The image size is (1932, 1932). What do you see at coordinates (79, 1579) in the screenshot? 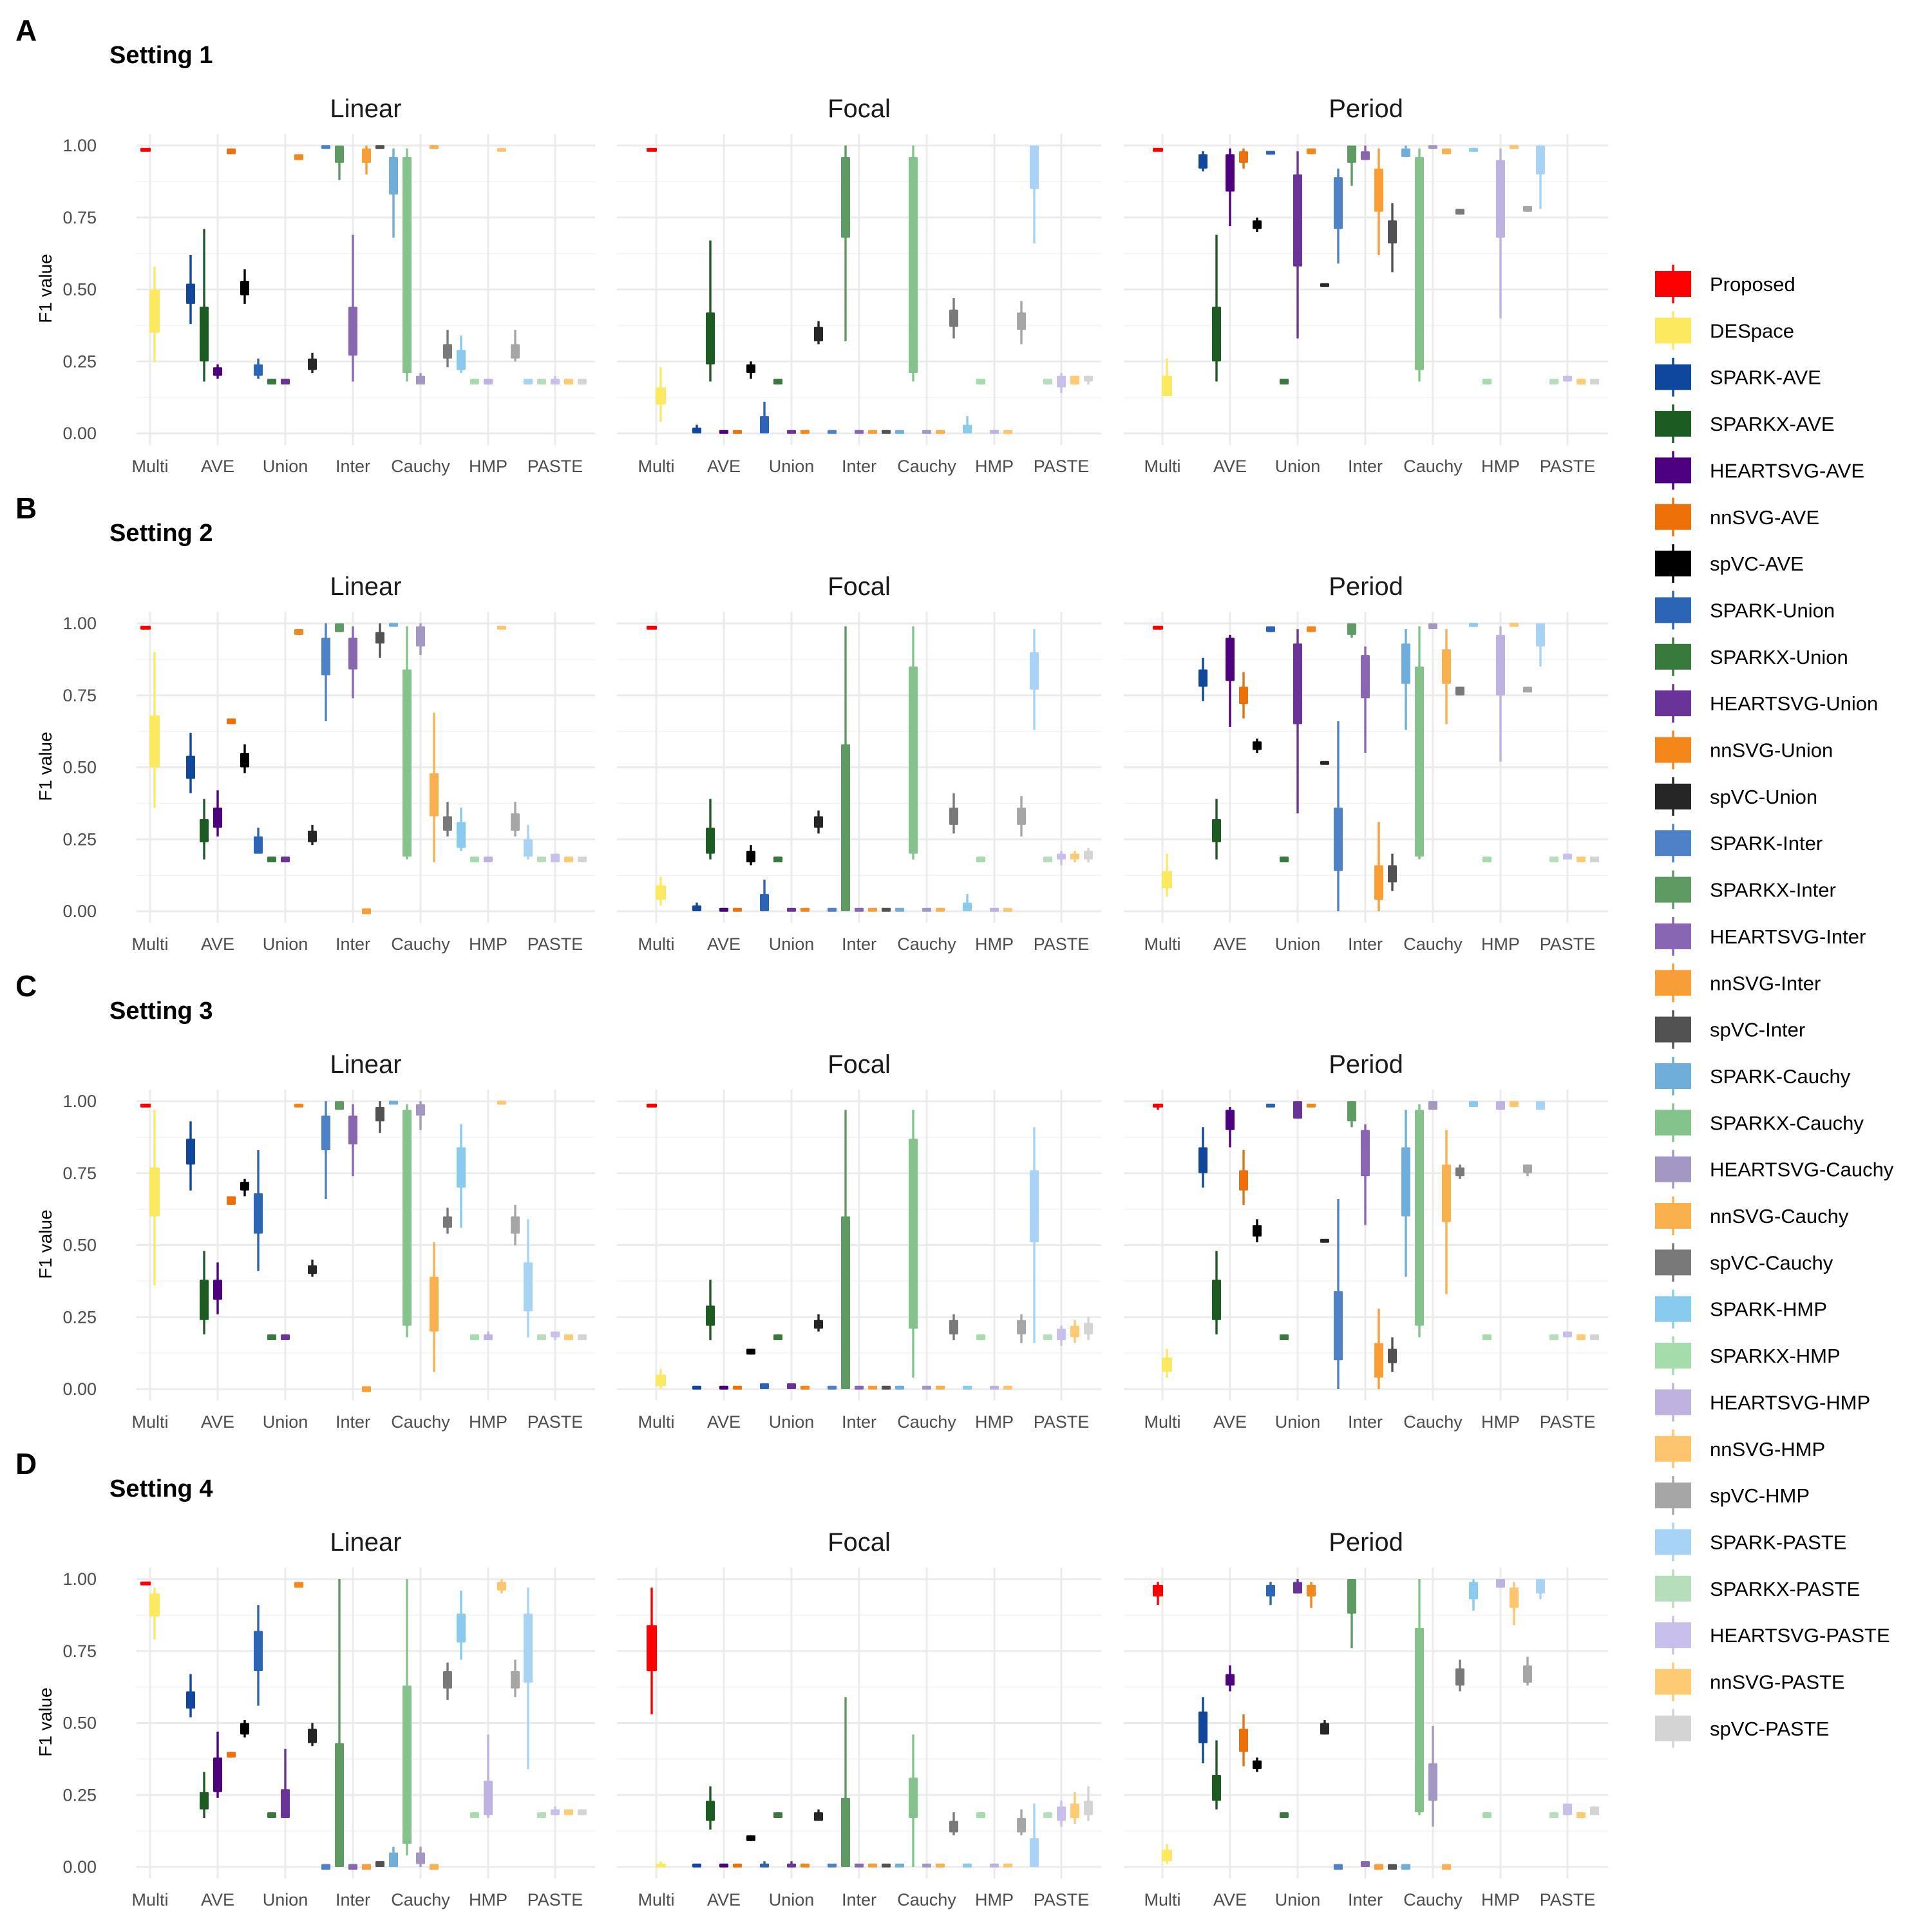
I see `y-tick-label: 1.00` at bounding box center [79, 1579].